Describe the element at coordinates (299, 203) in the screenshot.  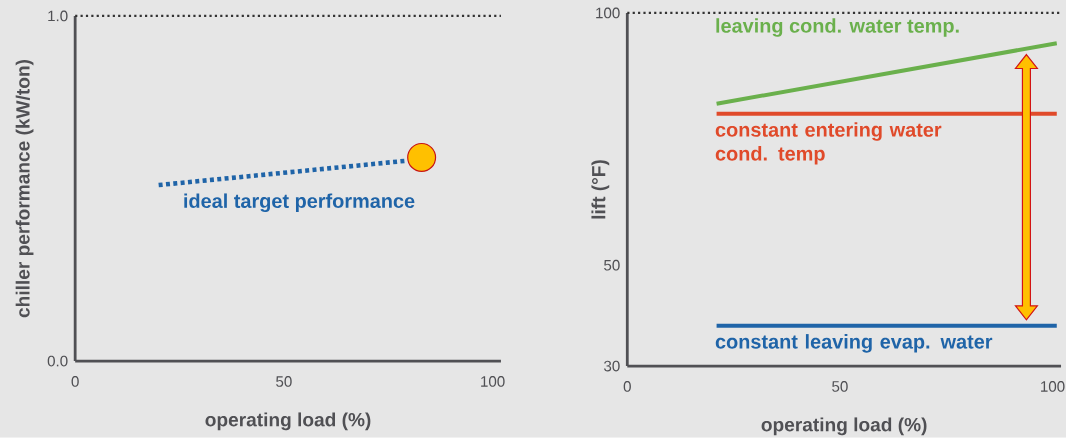
I see `series-label: ideal target performance` at that location.